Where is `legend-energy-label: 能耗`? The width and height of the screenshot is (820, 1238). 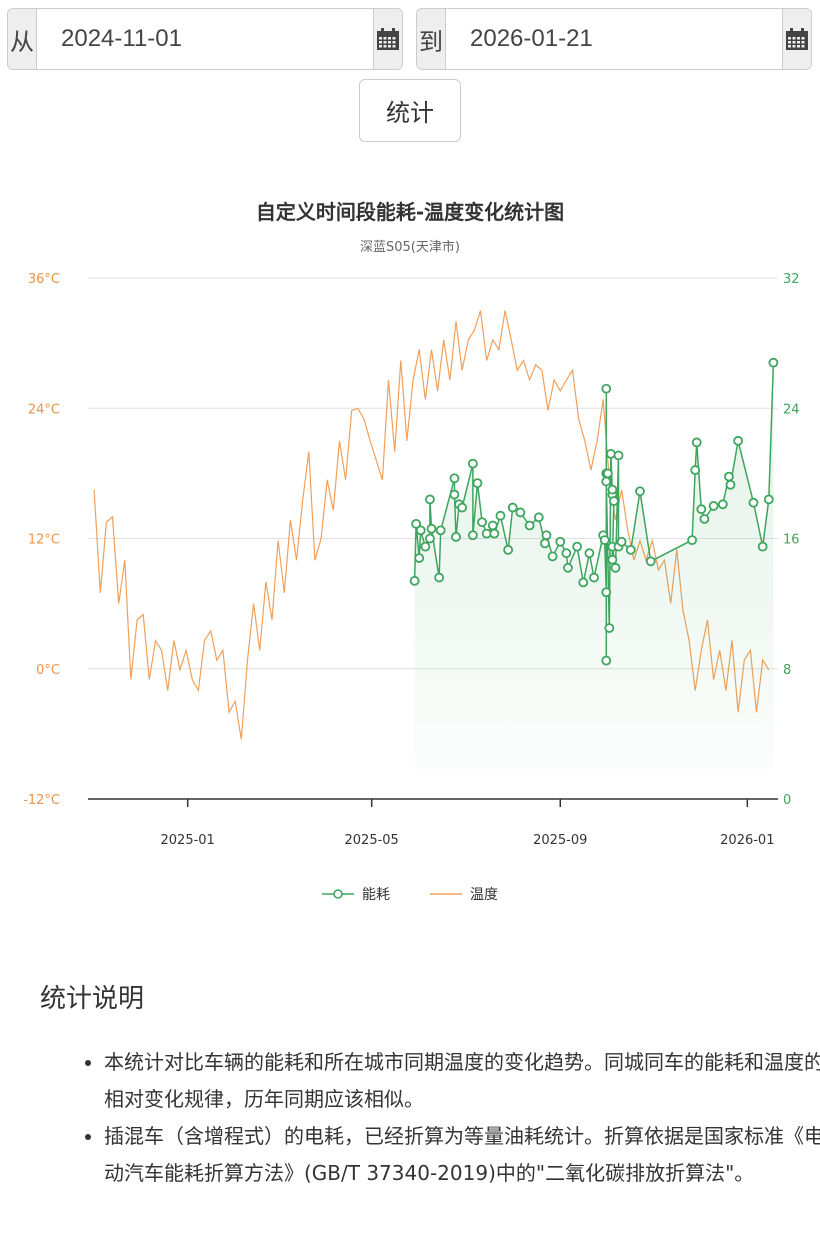 legend-energy-label: 能耗 is located at coordinates (376, 895).